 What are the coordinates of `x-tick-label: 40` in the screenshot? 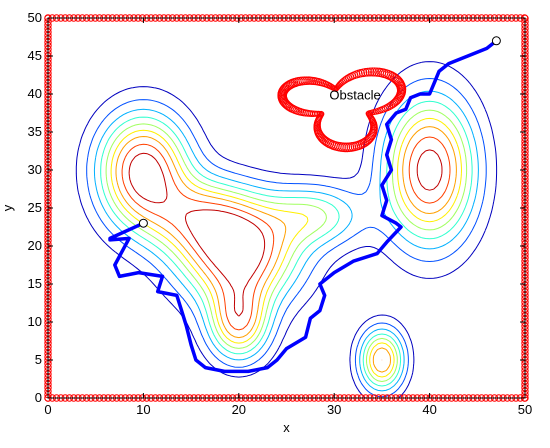 It's located at (429, 409).